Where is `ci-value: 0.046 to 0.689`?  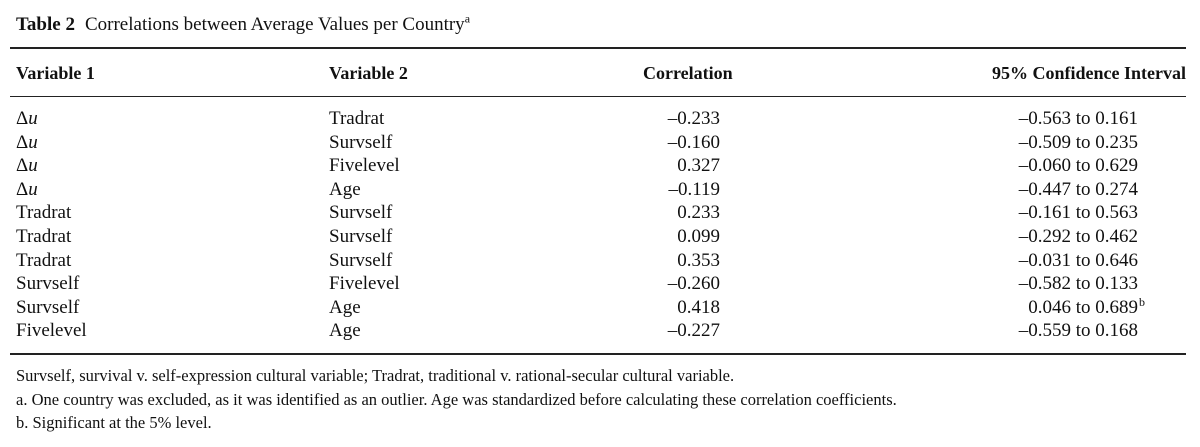 ci-value: 0.046 to 0.689 is located at coordinates (1083, 307).